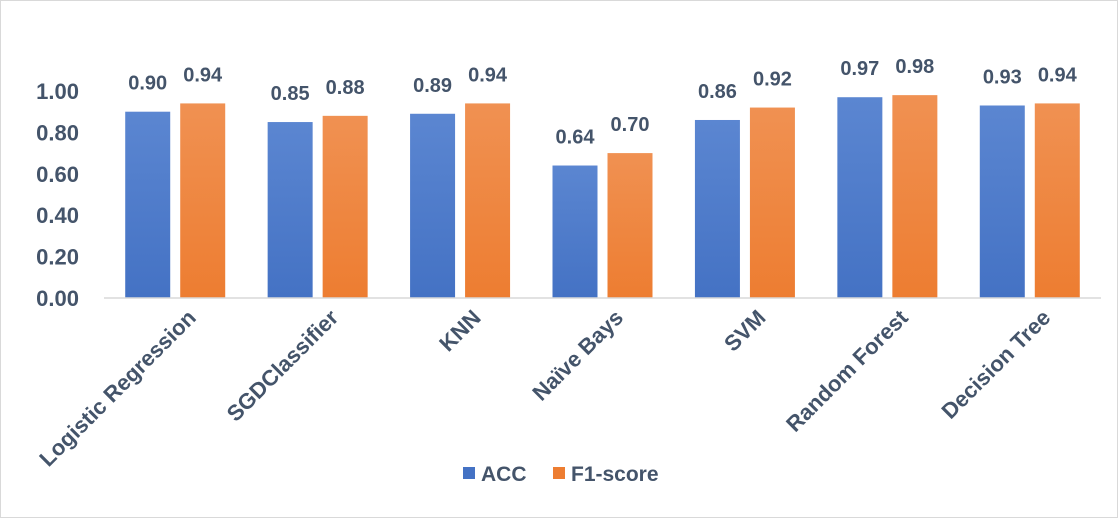 This screenshot has width=1118, height=518. Describe the element at coordinates (859, 69) in the screenshot. I see `data-label: 0.97` at that location.